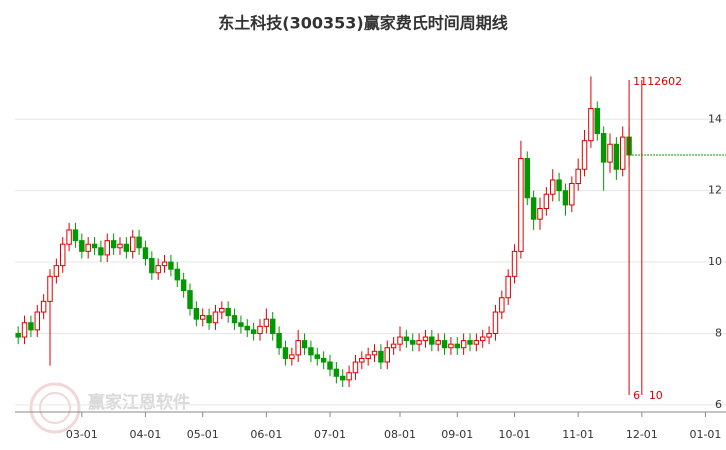 Image resolution: width=726 pixels, height=450 pixels. I want to click on cycle-top-label: 1112602, so click(657, 81).